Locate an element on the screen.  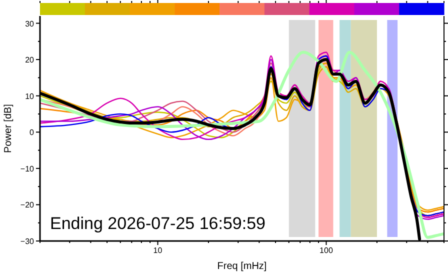
y-tick-label: 10 is located at coordinates (30, 96).